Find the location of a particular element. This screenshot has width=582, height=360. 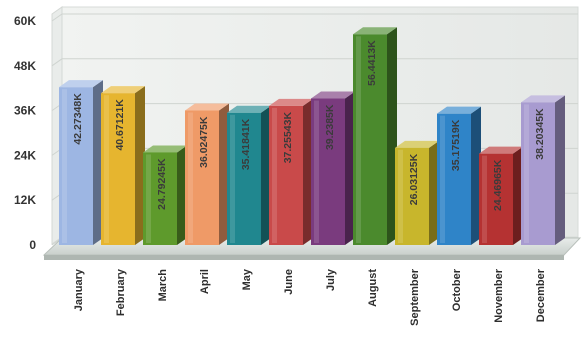

bar-june: 37.25543K is located at coordinates (291, 172).